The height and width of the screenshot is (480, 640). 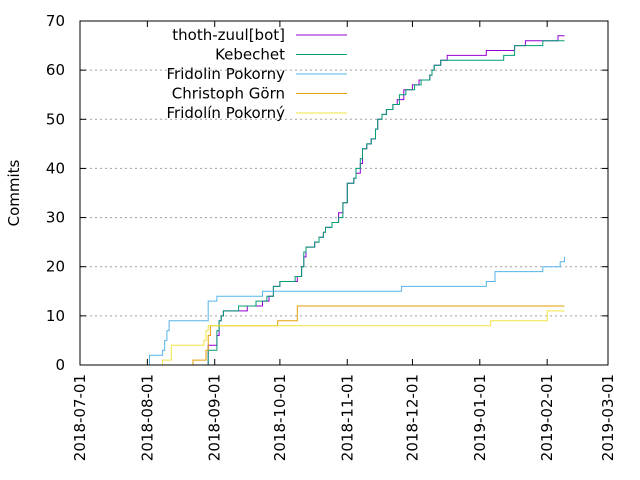 What do you see at coordinates (55, 70) in the screenshot?
I see `y-tick-label: 60` at bounding box center [55, 70].